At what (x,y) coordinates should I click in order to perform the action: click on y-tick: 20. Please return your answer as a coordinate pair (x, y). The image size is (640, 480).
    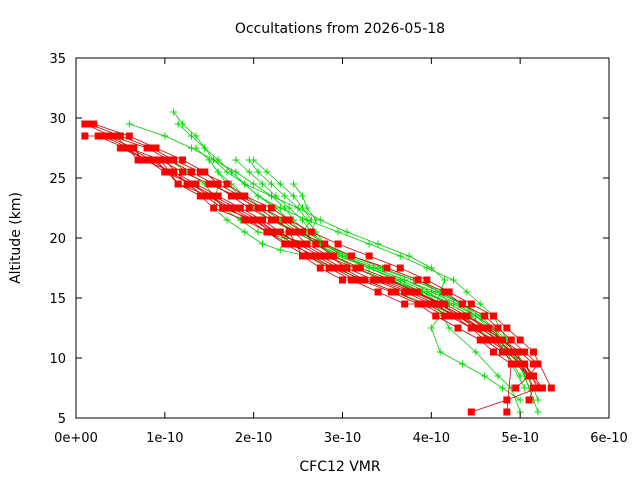
    Looking at the image, I should click on (329, 239).